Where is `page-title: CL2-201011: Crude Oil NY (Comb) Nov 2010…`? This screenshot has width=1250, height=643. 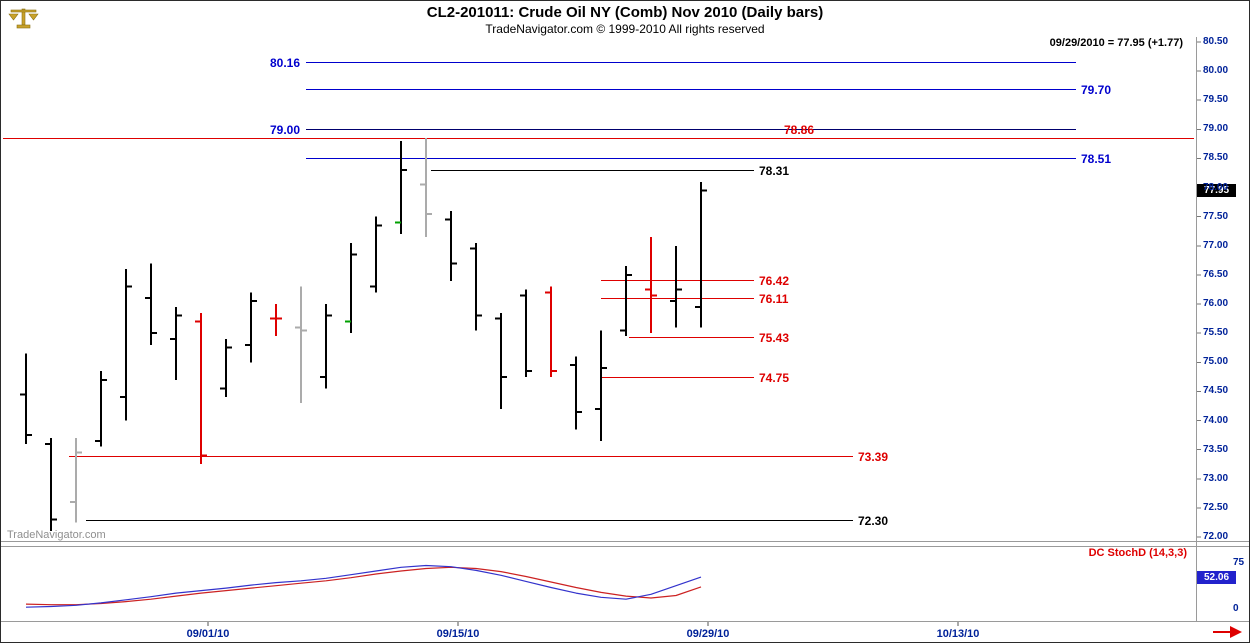
page-title: CL2-201011: Crude Oil NY (Comb) Nov 2010… is located at coordinates (625, 12).